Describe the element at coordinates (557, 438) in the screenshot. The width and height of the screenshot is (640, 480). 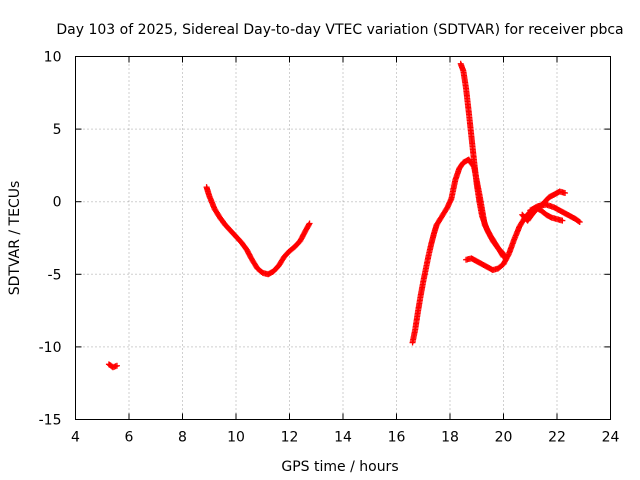
I see `x-tick-label: 22` at that location.